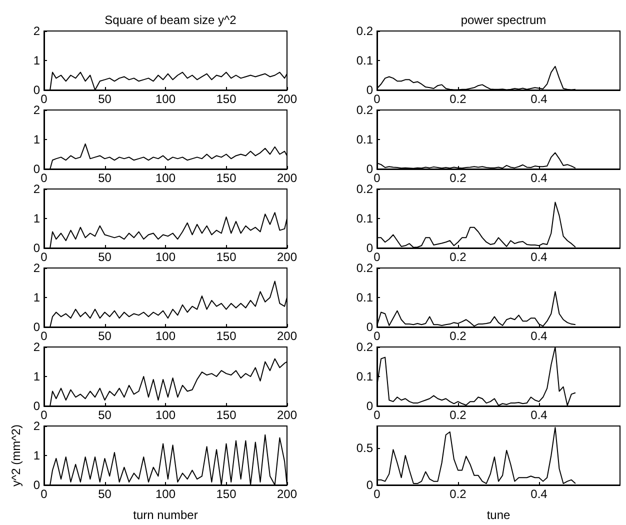 This screenshot has width=626, height=525. What do you see at coordinates (365, 448) in the screenshot?
I see `y-tick-label: 0.5` at bounding box center [365, 448].